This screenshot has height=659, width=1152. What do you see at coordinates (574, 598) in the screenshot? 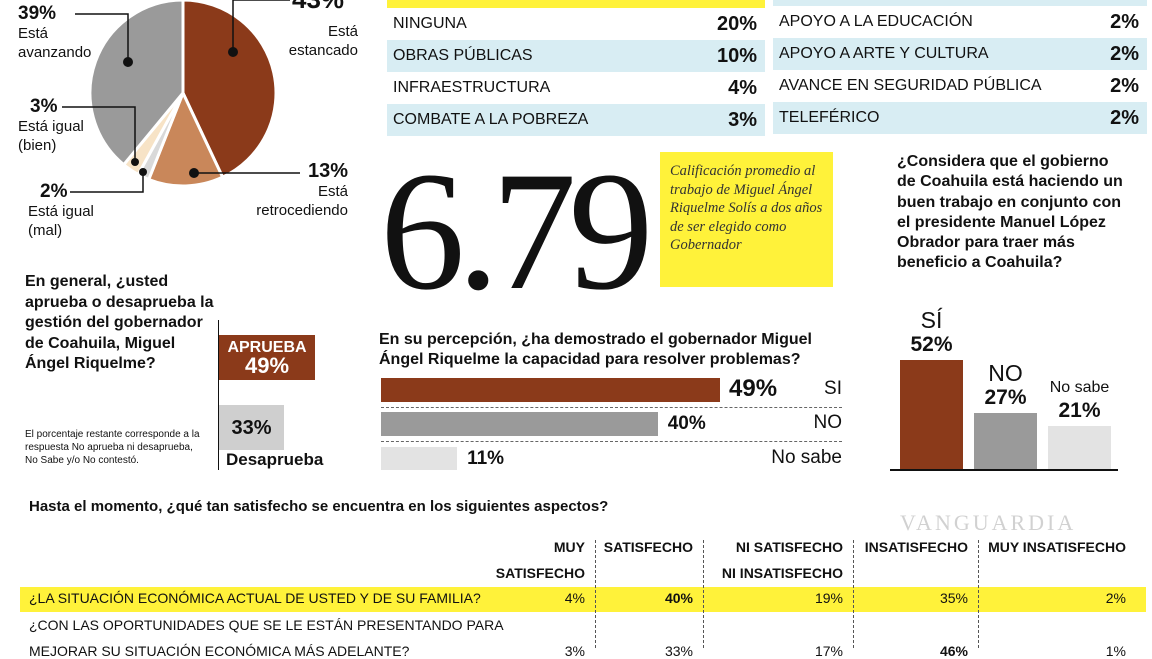
I see `cell-value: 4%` at bounding box center [574, 598].